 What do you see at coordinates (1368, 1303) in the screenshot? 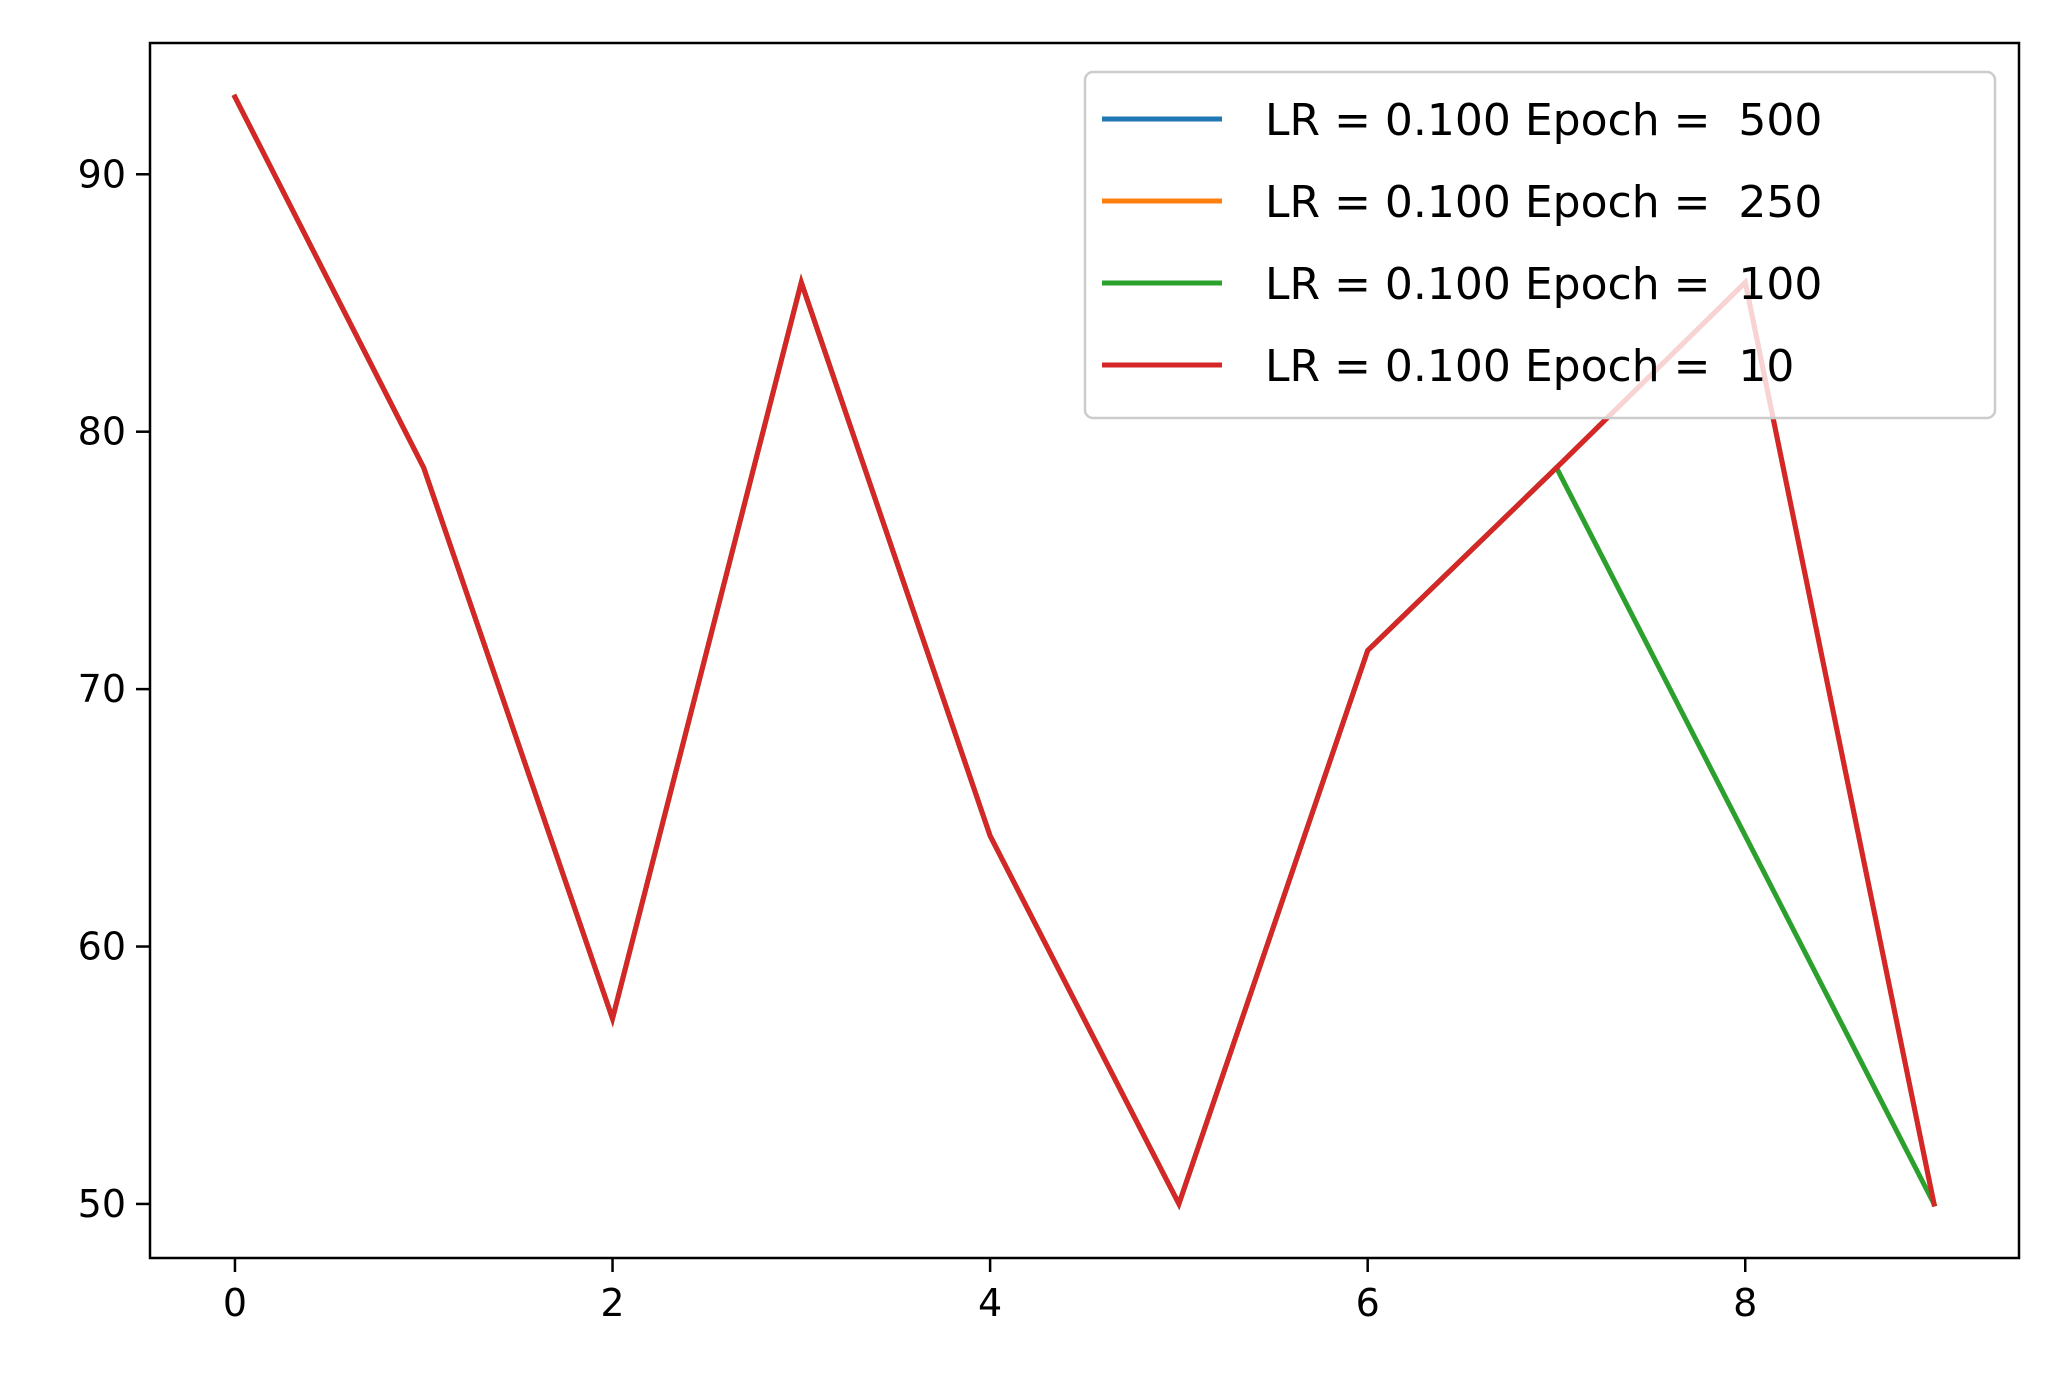
I see `x-tick-label-3: 6` at bounding box center [1368, 1303].